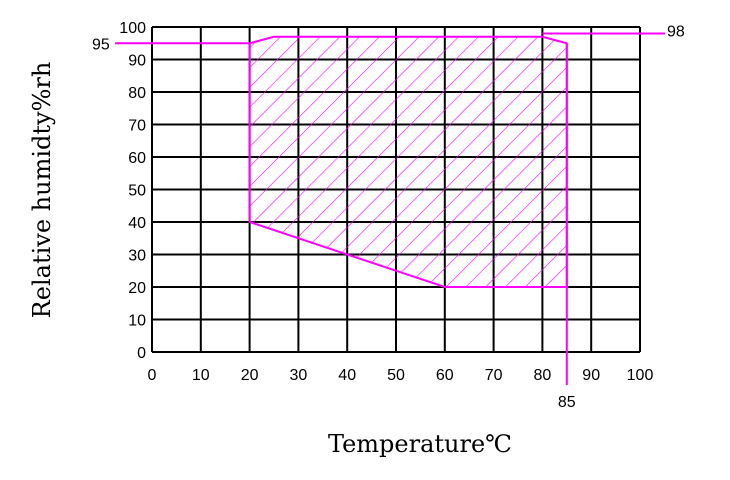 This screenshot has width=730, height=480. I want to click on x-tick-label: 40, so click(347, 375).